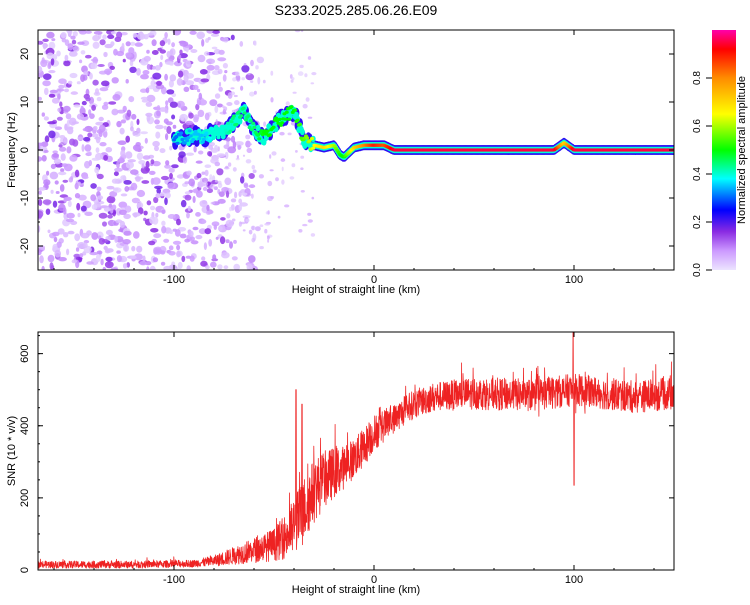 Image resolution: width=750 pixels, height=605 pixels. Describe the element at coordinates (697, 174) in the screenshot. I see `colorbar-tick-label: 0.4` at that location.